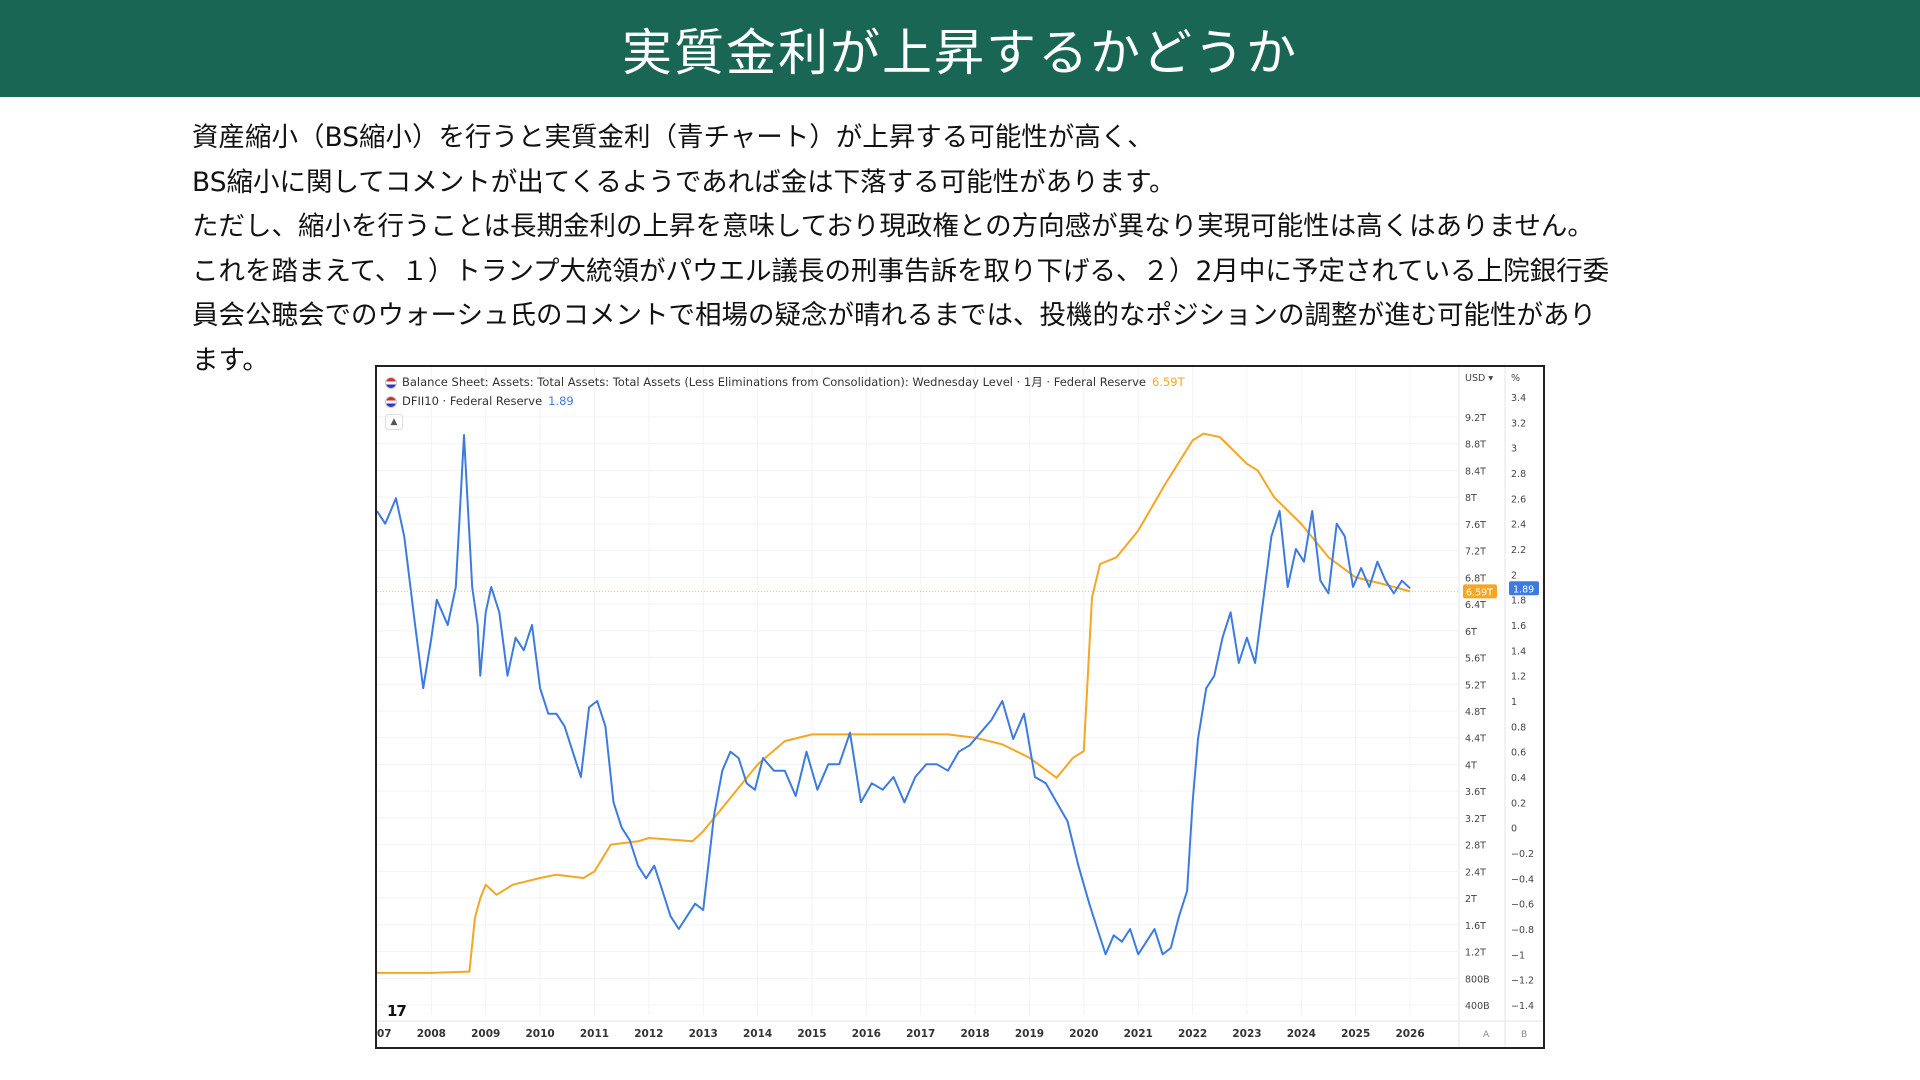 The image size is (1920, 1080). Describe the element at coordinates (1479, 378) in the screenshot. I see `left-axis-header: USD ▾` at that location.